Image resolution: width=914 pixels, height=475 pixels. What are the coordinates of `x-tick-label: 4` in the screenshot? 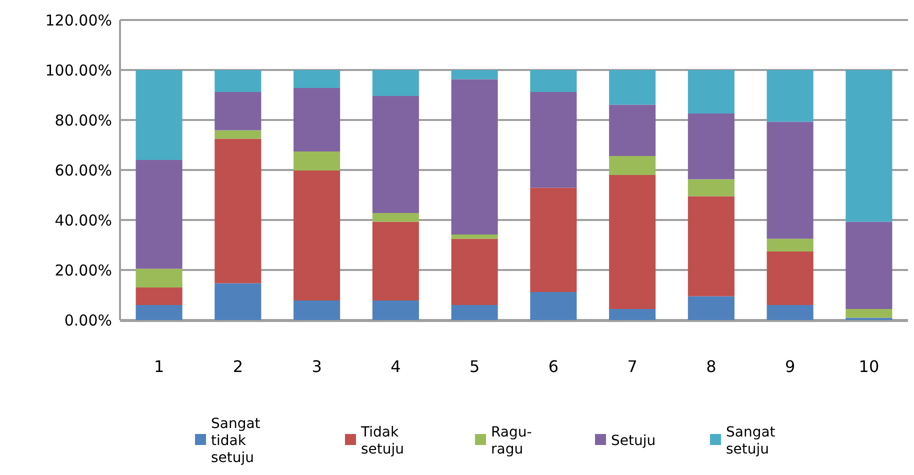 It's located at (395, 366).